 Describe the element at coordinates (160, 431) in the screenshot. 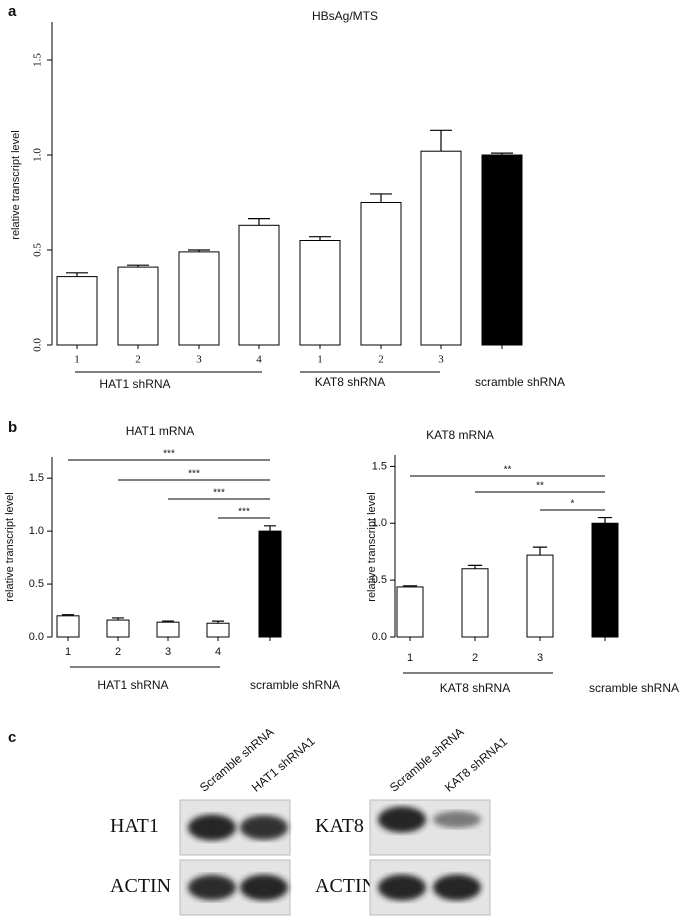

I see `chart-title: HAT1 mRNA` at that location.